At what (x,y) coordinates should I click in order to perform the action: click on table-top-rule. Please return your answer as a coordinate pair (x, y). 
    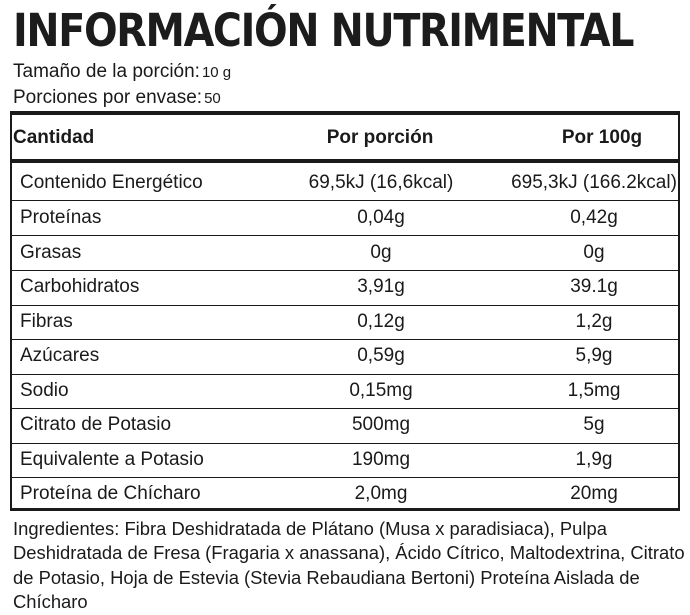
    Looking at the image, I should click on (345, 113).